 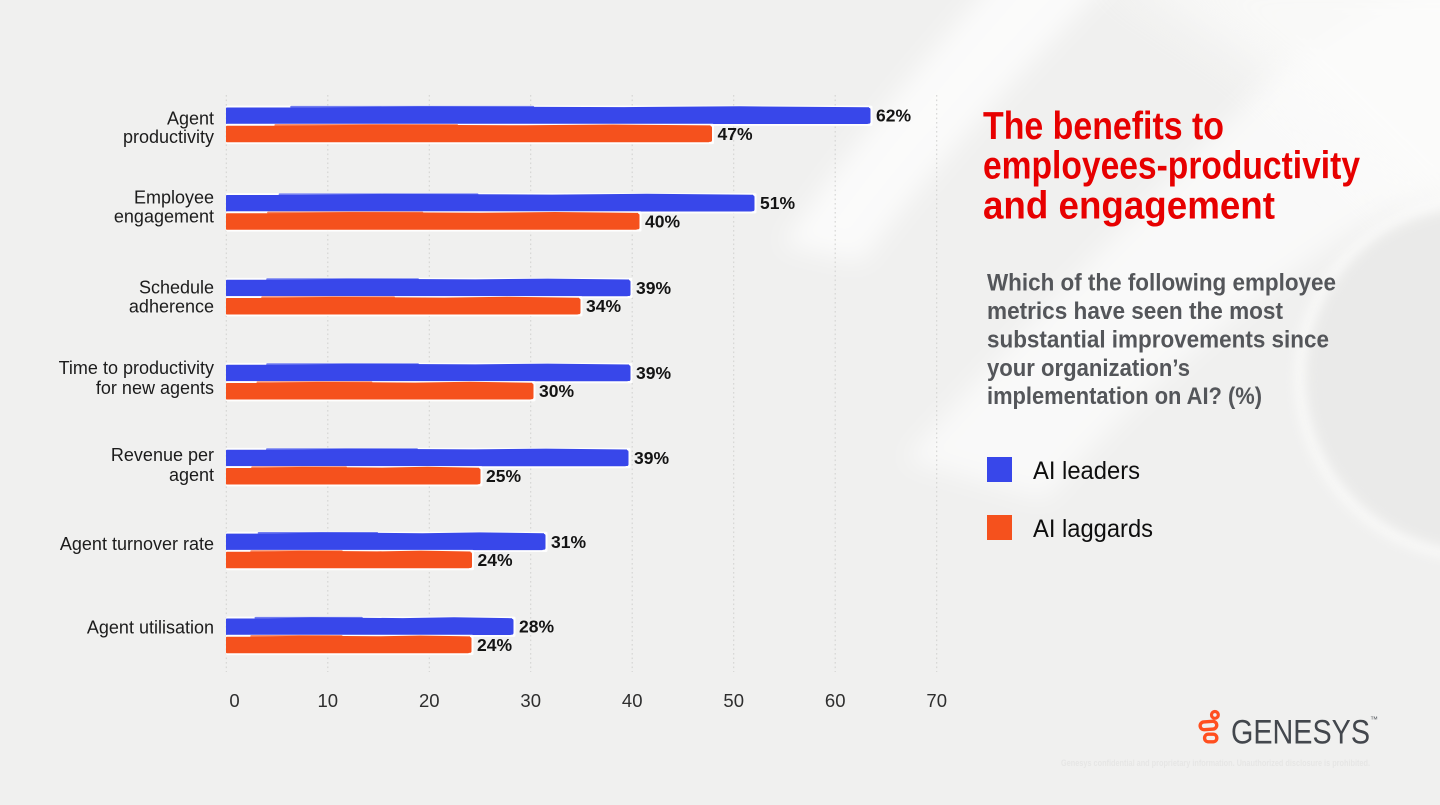 What do you see at coordinates (632, 700) in the screenshot?
I see `svg-text: 40` at bounding box center [632, 700].